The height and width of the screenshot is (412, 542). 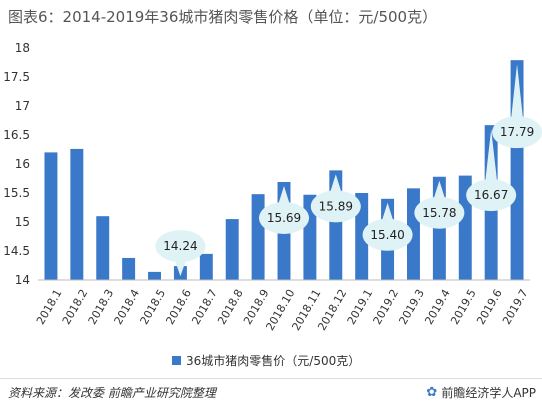 I want to click on chart-title: 图表6：2014-2019年36城市猪肉零售价格（单位：元/500克）, so click(x=223, y=17).